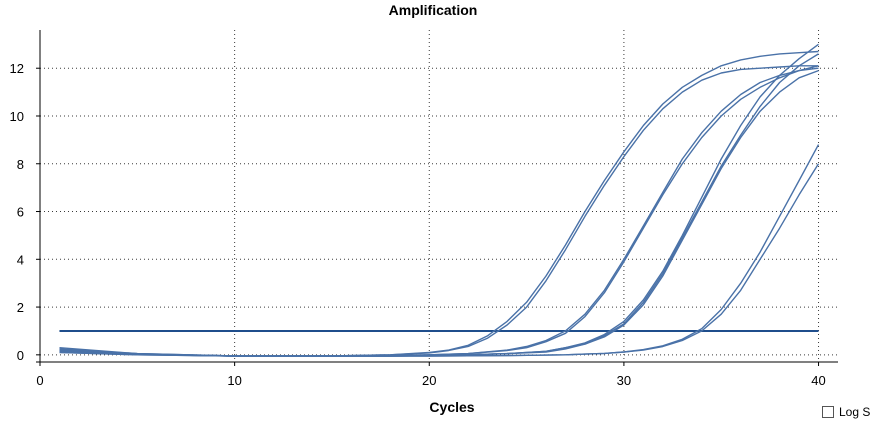  Describe the element at coordinates (17, 116) in the screenshot. I see `y-tick-label: 10` at that location.